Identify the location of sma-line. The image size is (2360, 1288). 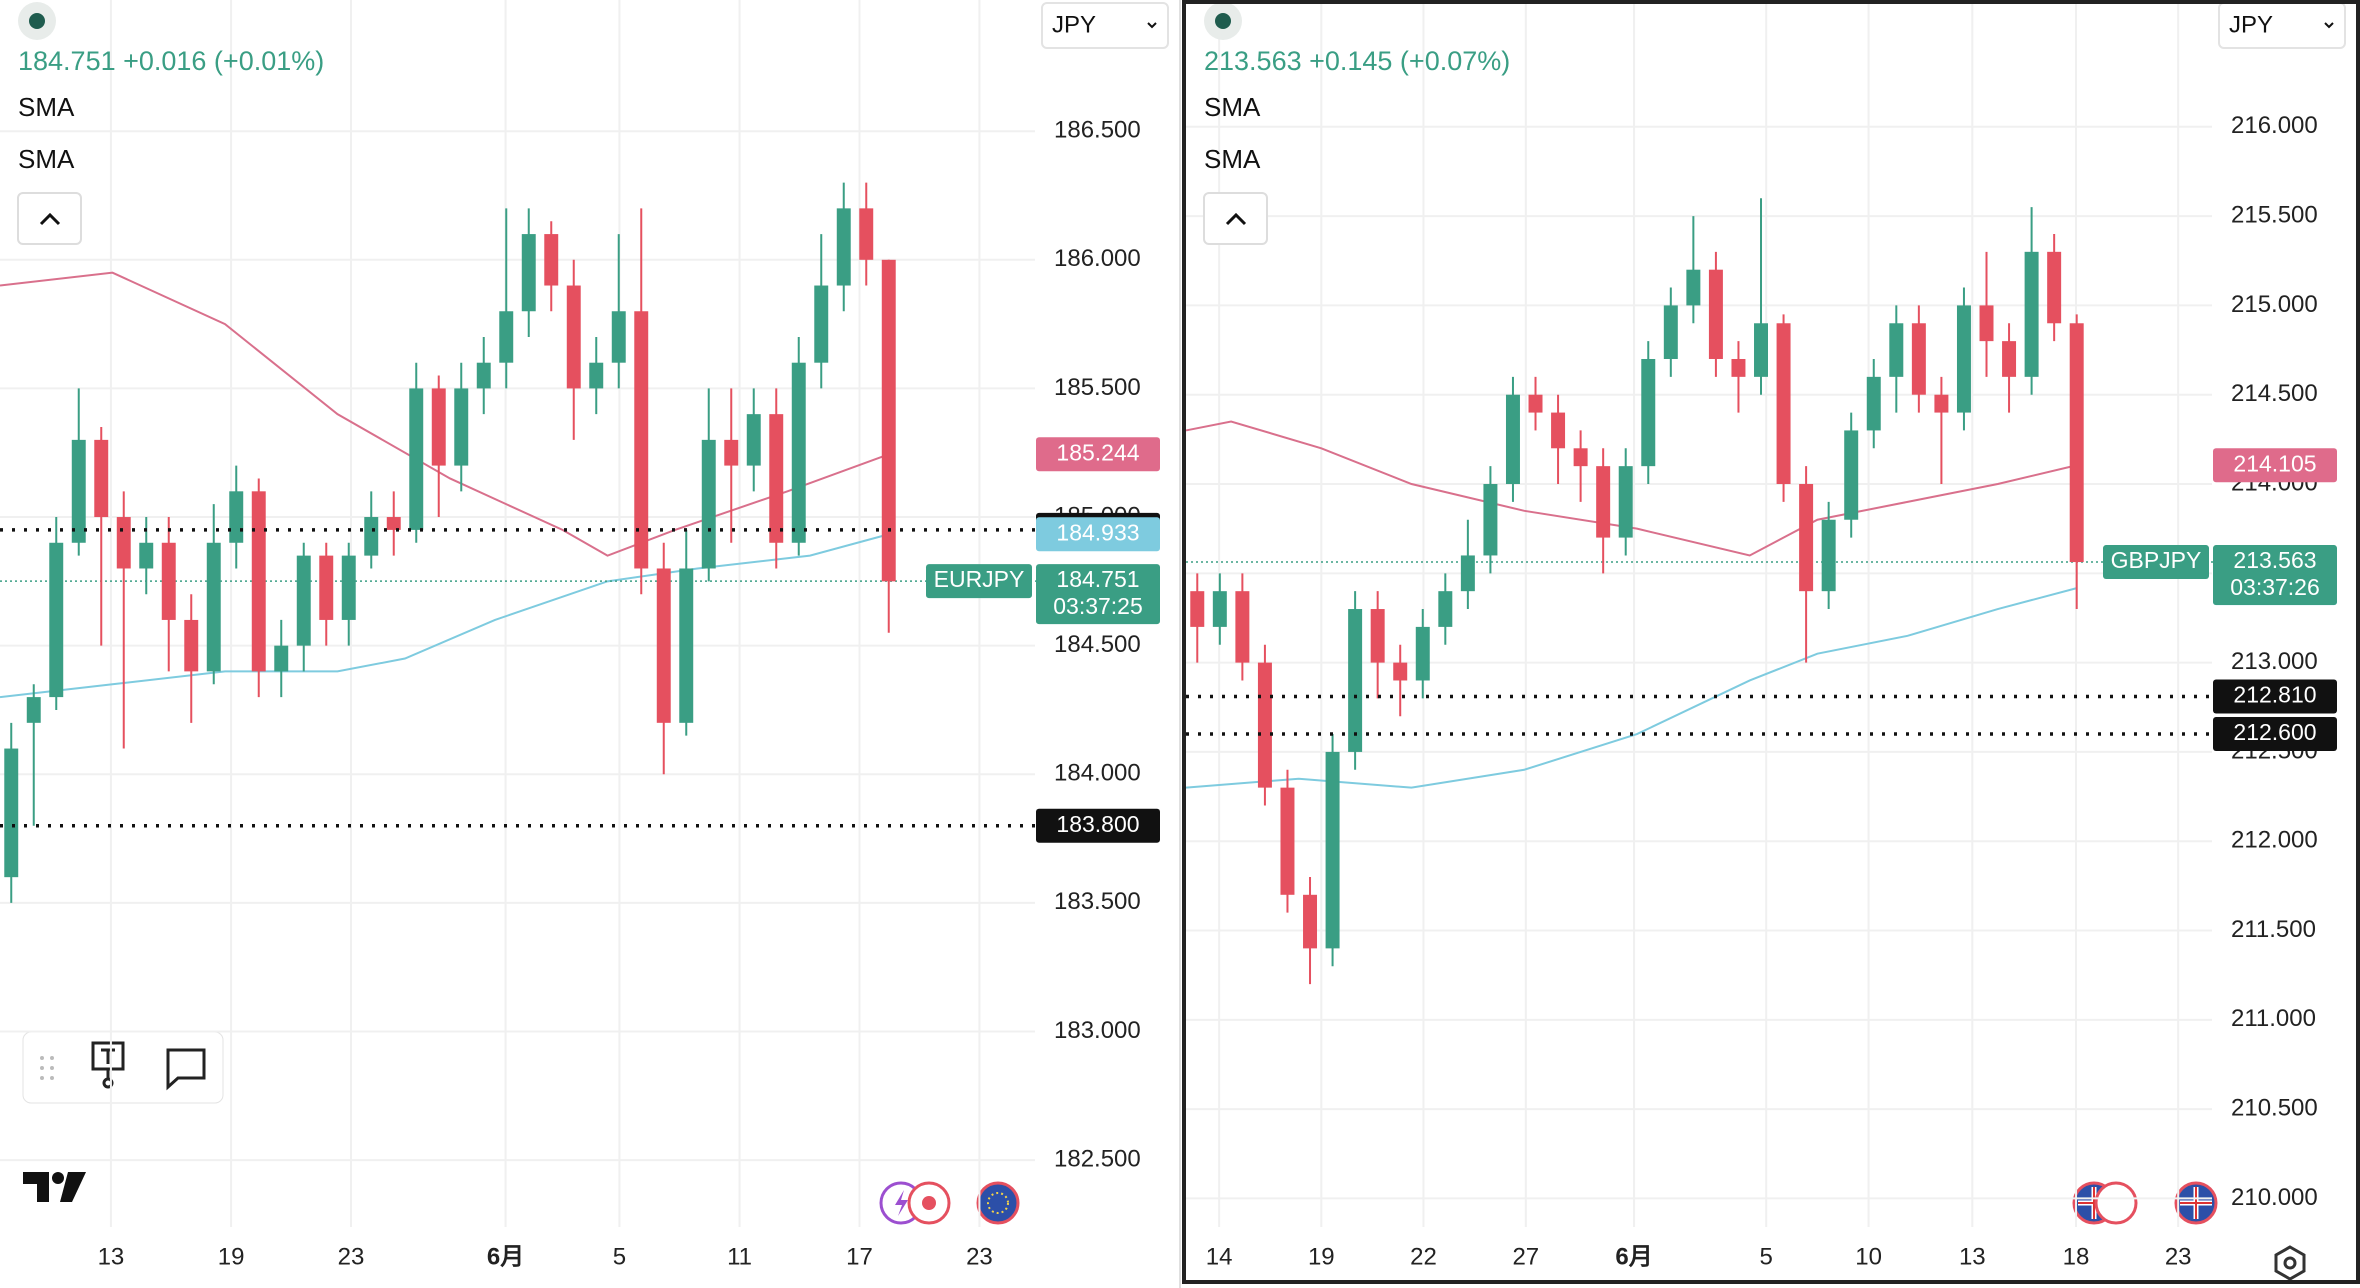
(1631, 688).